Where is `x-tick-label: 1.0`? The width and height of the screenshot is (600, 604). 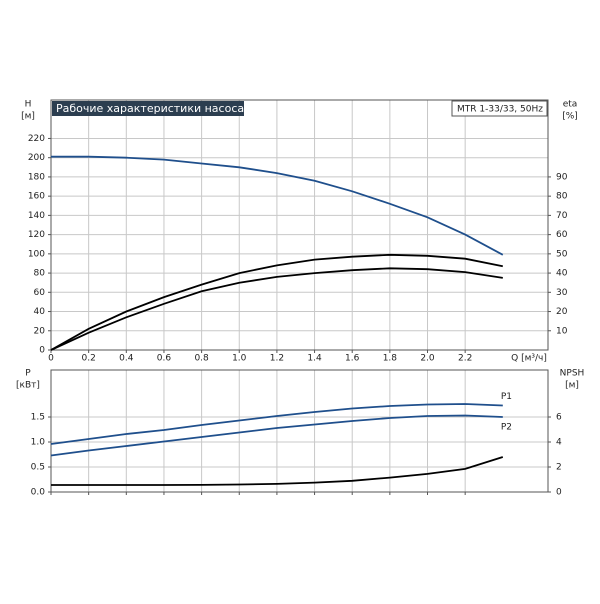
x-tick-label: 1.0 is located at coordinates (239, 359).